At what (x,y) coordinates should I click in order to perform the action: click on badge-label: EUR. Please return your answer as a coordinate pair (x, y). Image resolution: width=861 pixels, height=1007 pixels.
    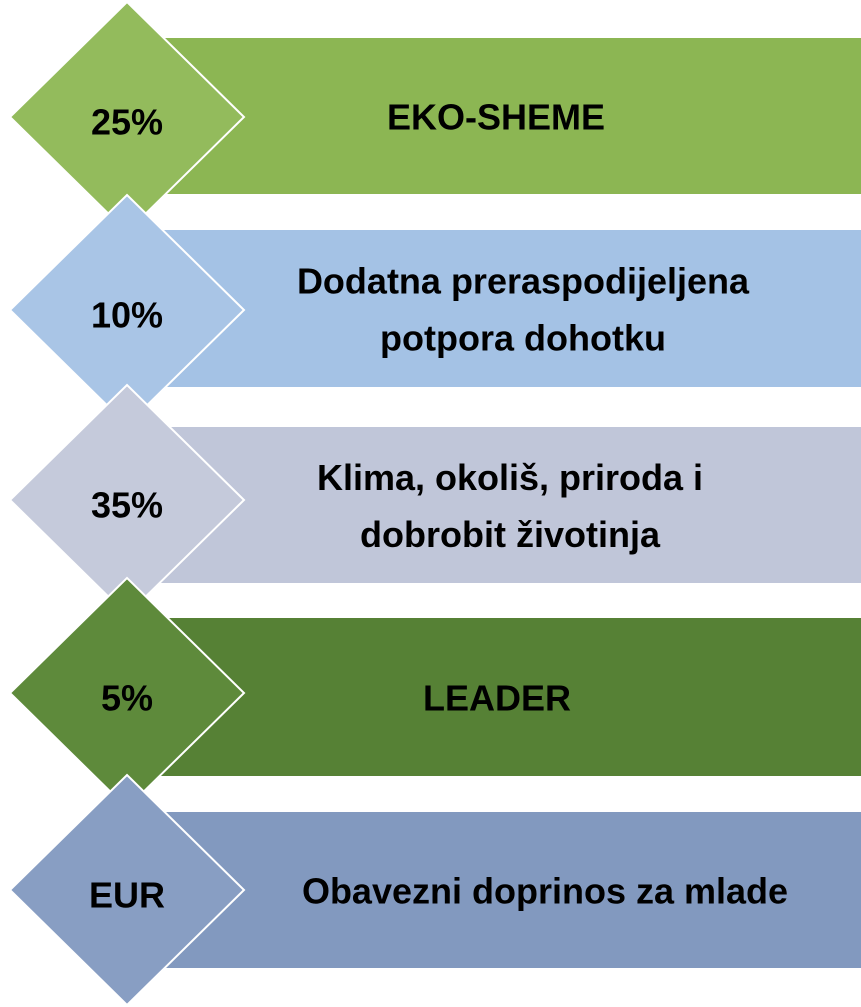
    Looking at the image, I should click on (127, 895).